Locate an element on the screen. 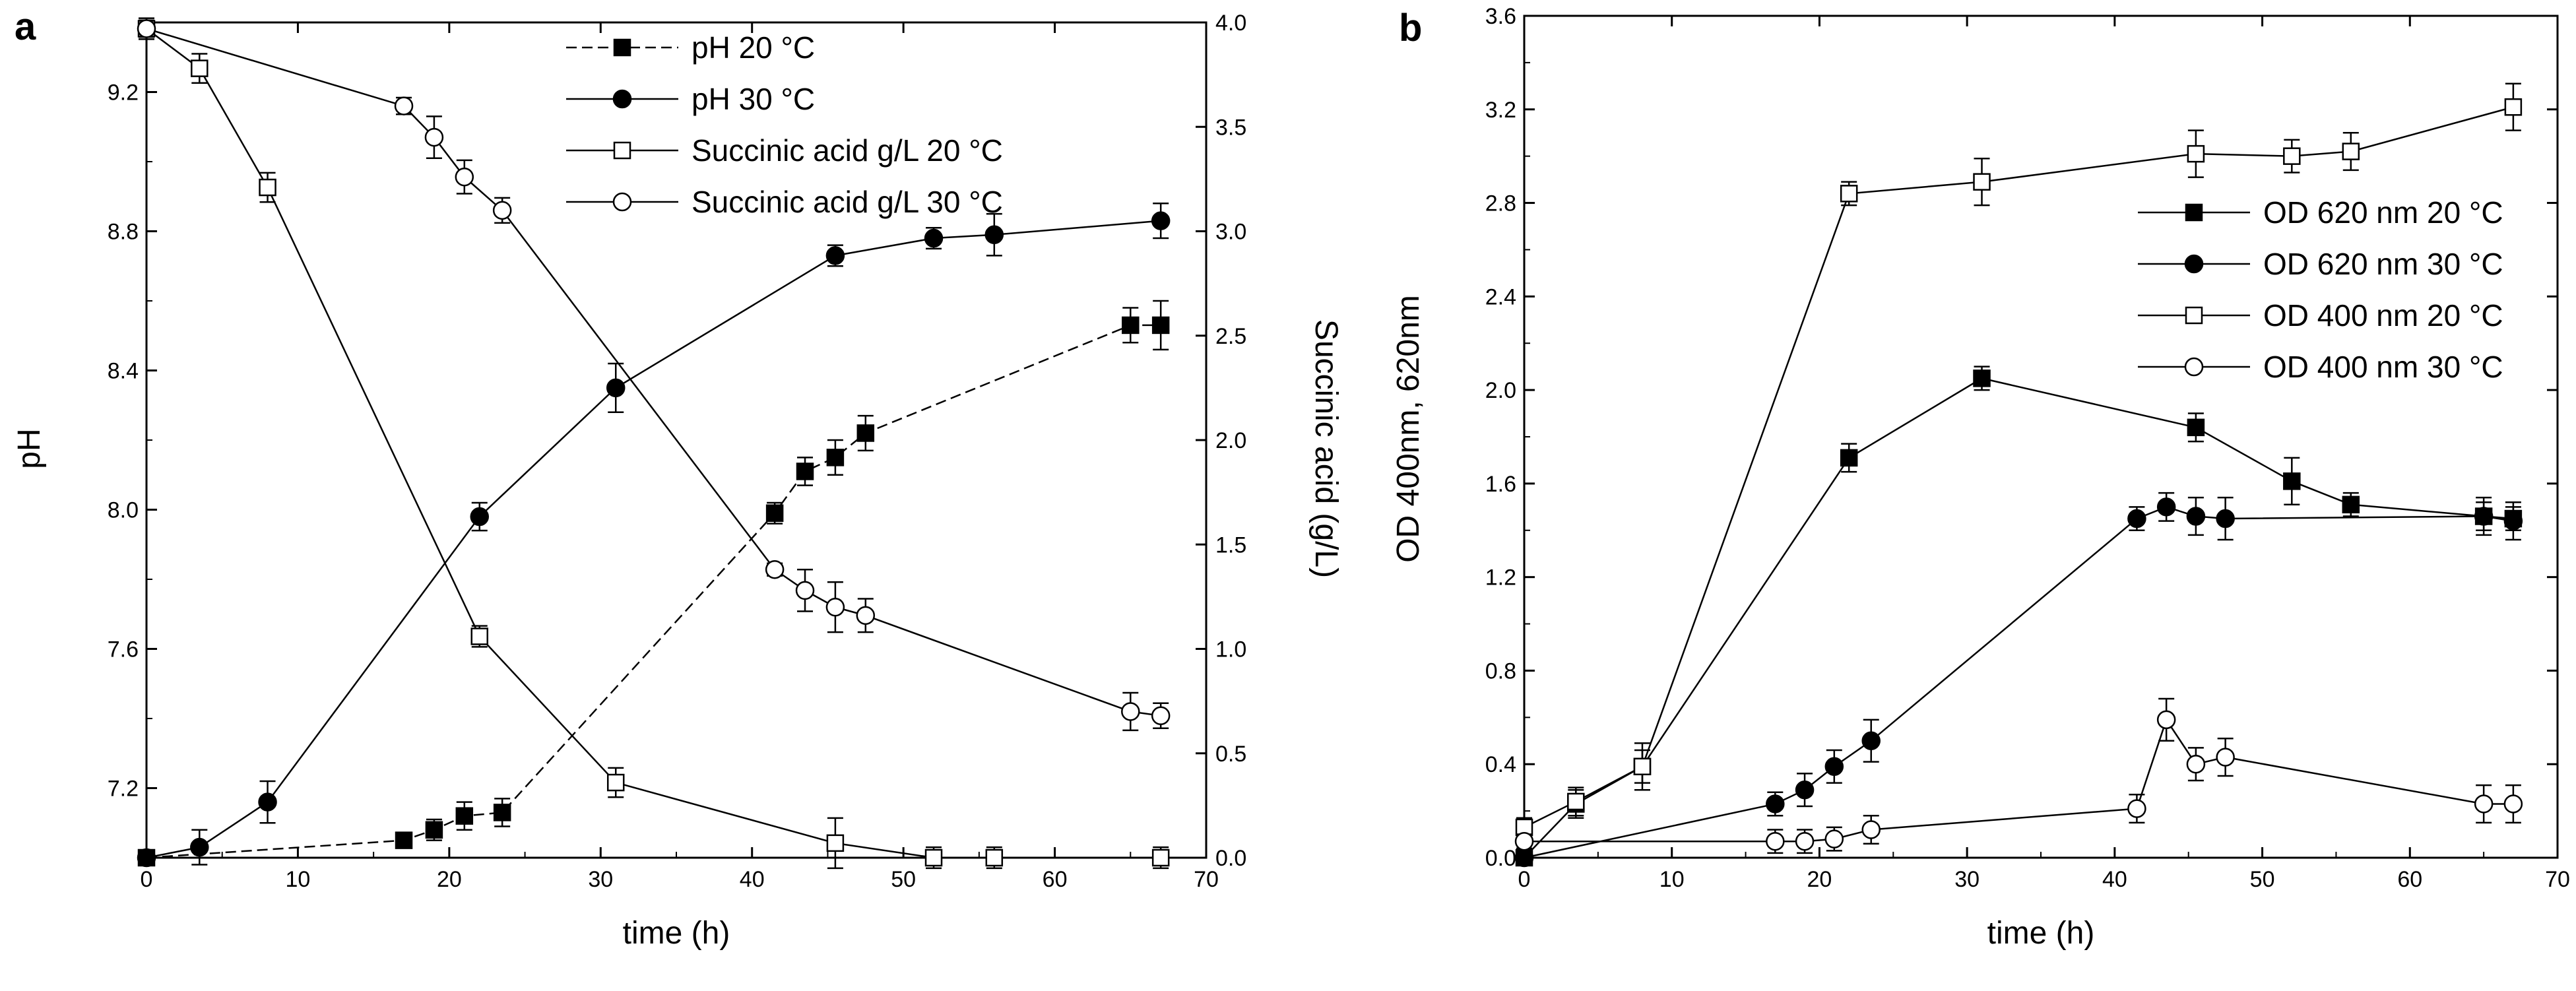 The height and width of the screenshot is (991, 2576). series-line is located at coordinates (2018, 780).